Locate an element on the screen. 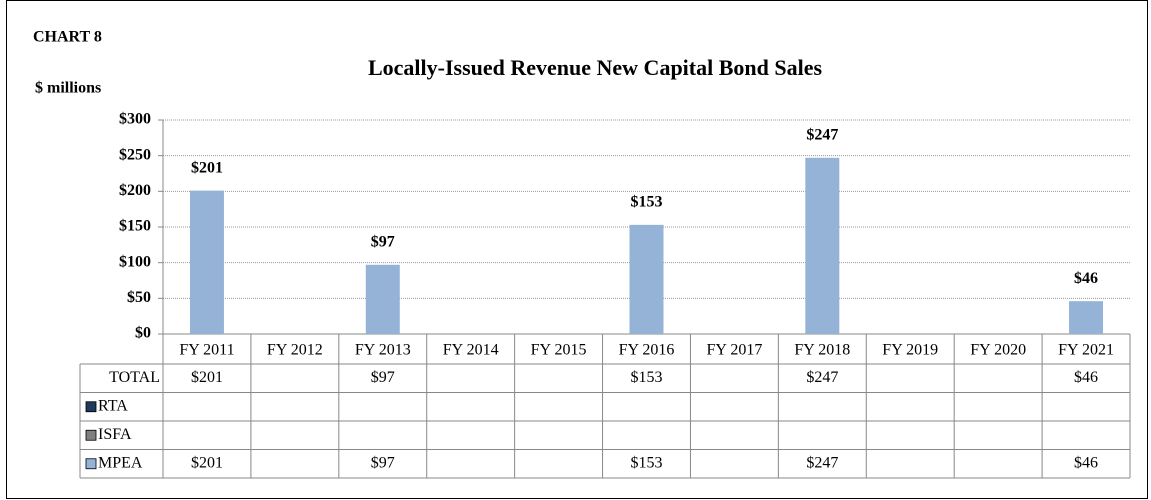  x-tick-label: FY 2013 is located at coordinates (383, 350).